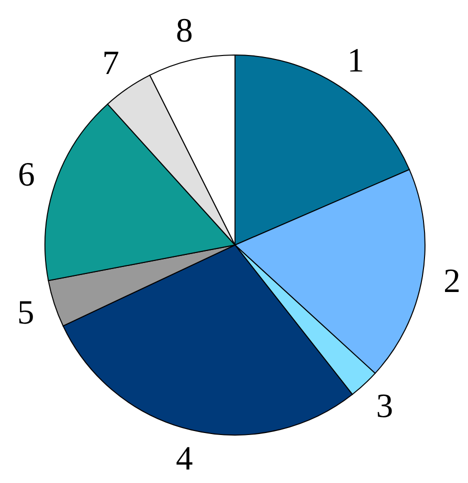  I want to click on slice-label: 2, so click(451, 281).